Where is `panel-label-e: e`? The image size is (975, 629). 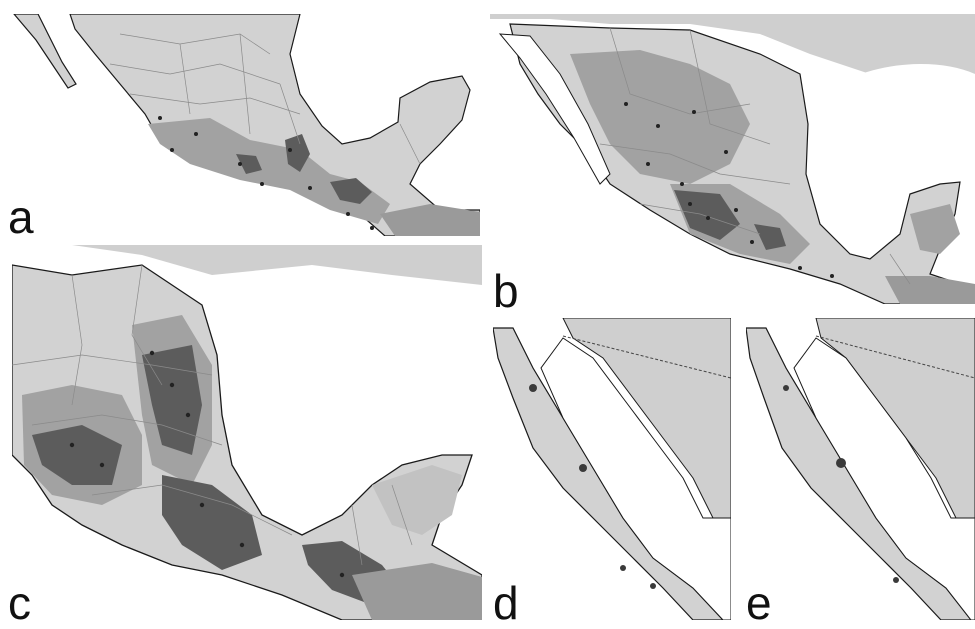 panel-label-e: e is located at coordinates (759, 603).